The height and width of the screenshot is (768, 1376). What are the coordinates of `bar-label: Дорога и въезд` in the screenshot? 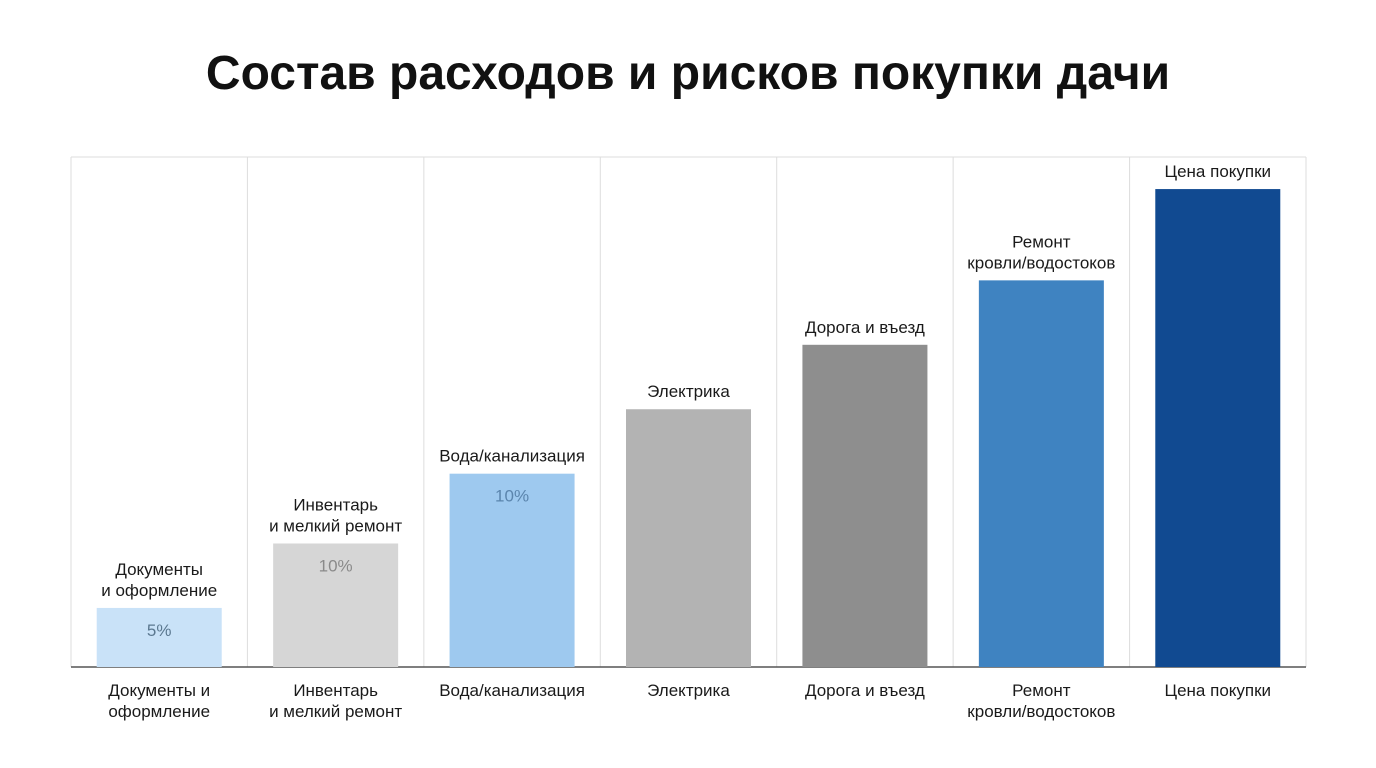 It's located at (865, 327).